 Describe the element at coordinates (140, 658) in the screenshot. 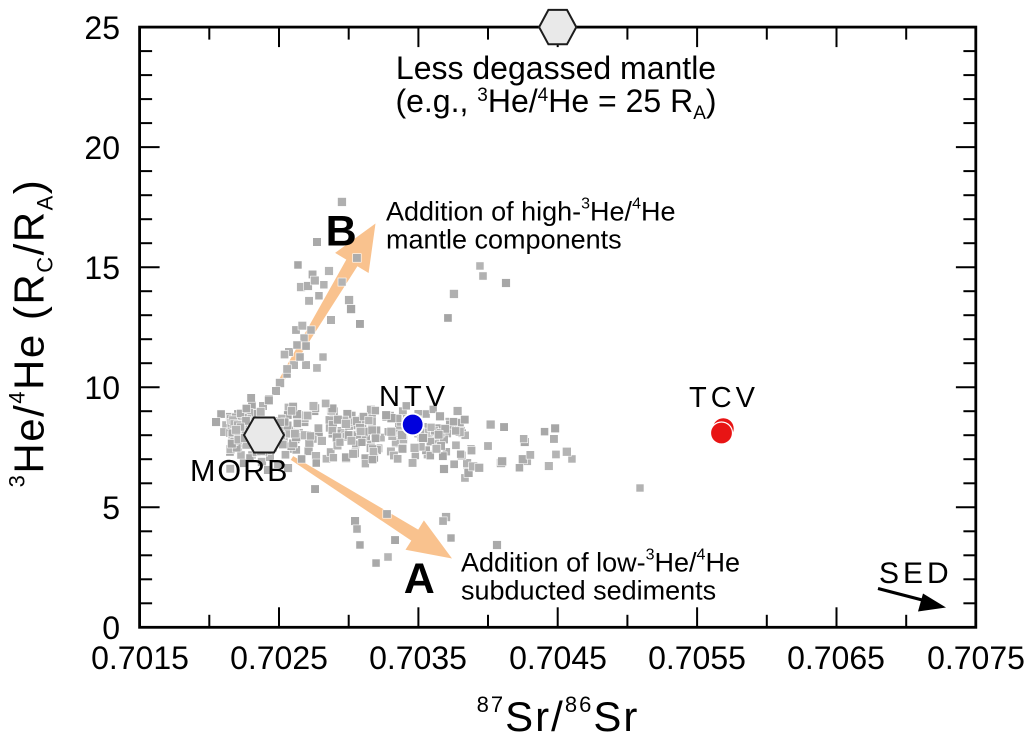

I see `svg-text: 0.7015` at that location.